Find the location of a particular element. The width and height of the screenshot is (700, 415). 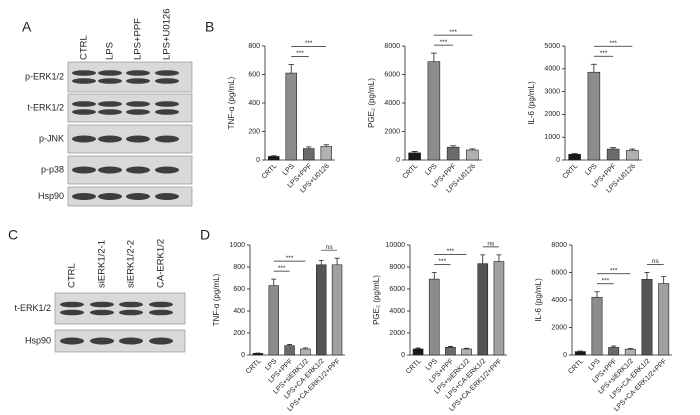

lane-label: siERK1/2-1 is located at coordinates (102, 264).